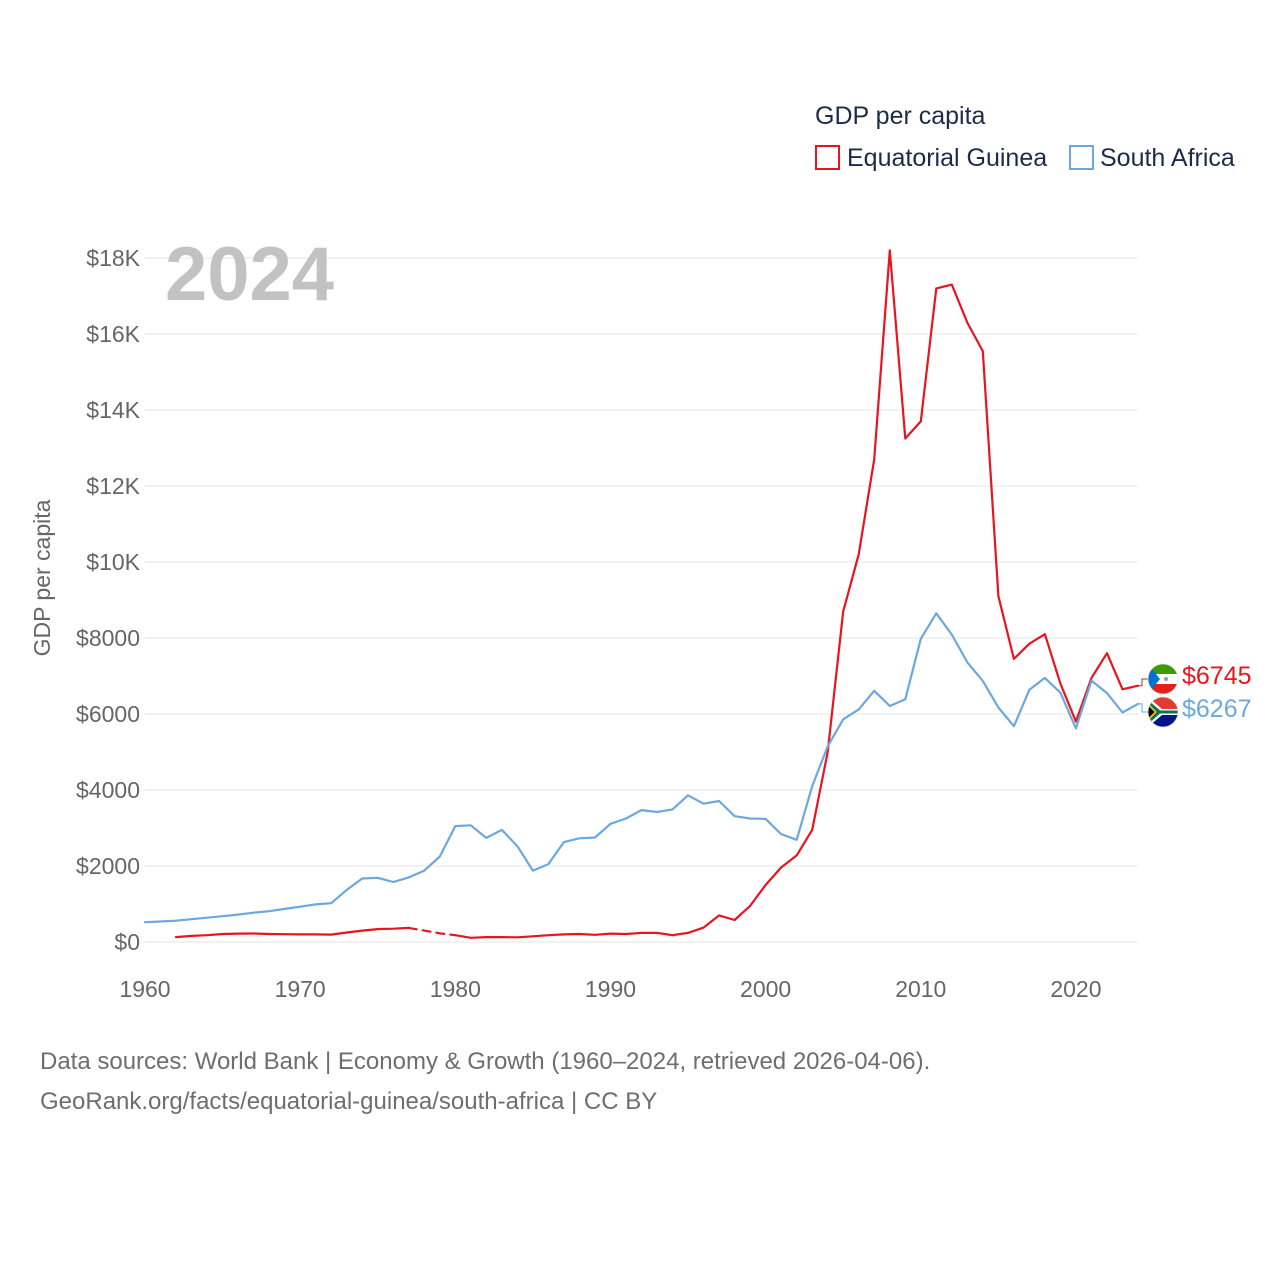 This screenshot has height=1280, width=1280. What do you see at coordinates (1163, 712) in the screenshot?
I see `south-africa-flag-icon` at bounding box center [1163, 712].